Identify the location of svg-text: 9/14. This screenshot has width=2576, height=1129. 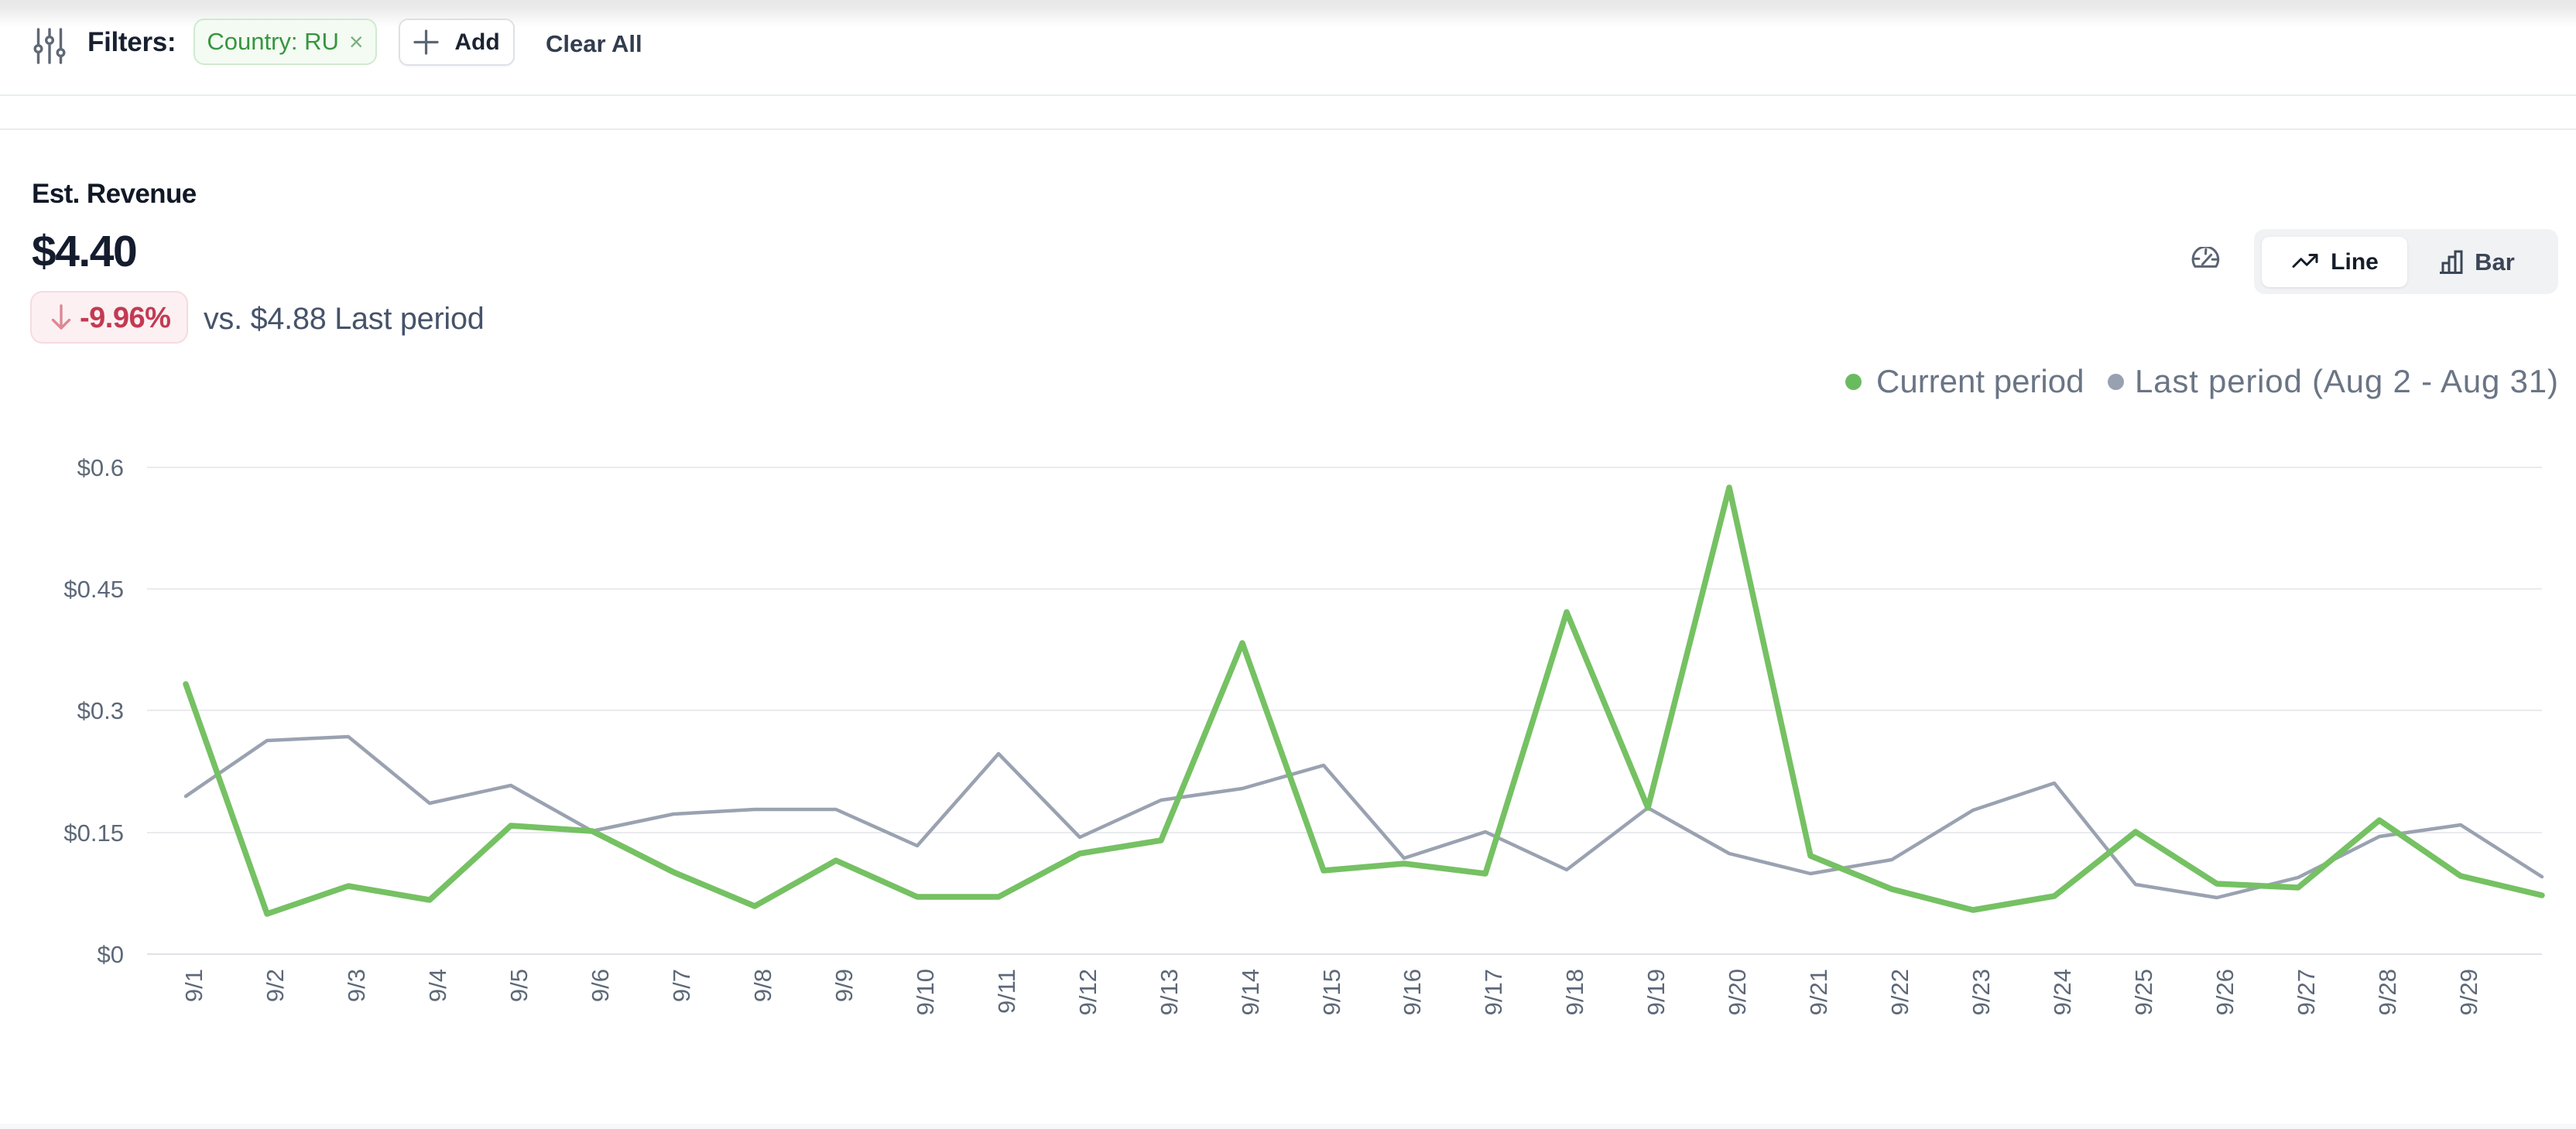
(1250, 992).